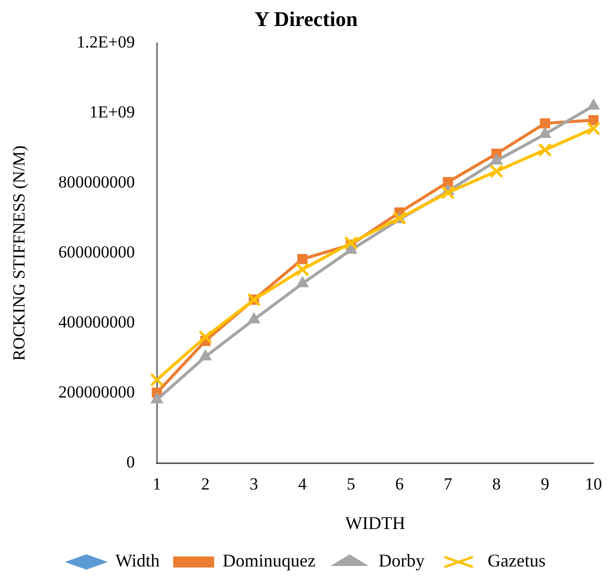  I want to click on y-tick-label: 800000000, so click(96, 182).